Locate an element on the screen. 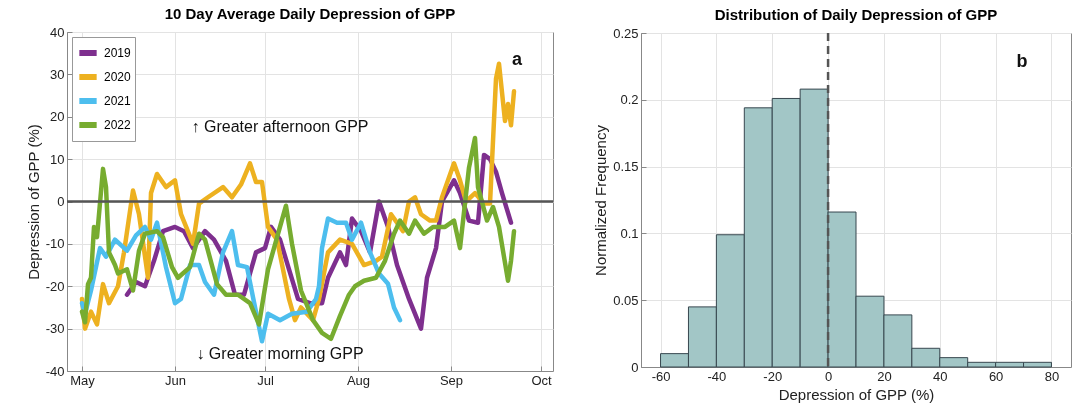  y-tick-label: -20 is located at coordinates (55, 286).